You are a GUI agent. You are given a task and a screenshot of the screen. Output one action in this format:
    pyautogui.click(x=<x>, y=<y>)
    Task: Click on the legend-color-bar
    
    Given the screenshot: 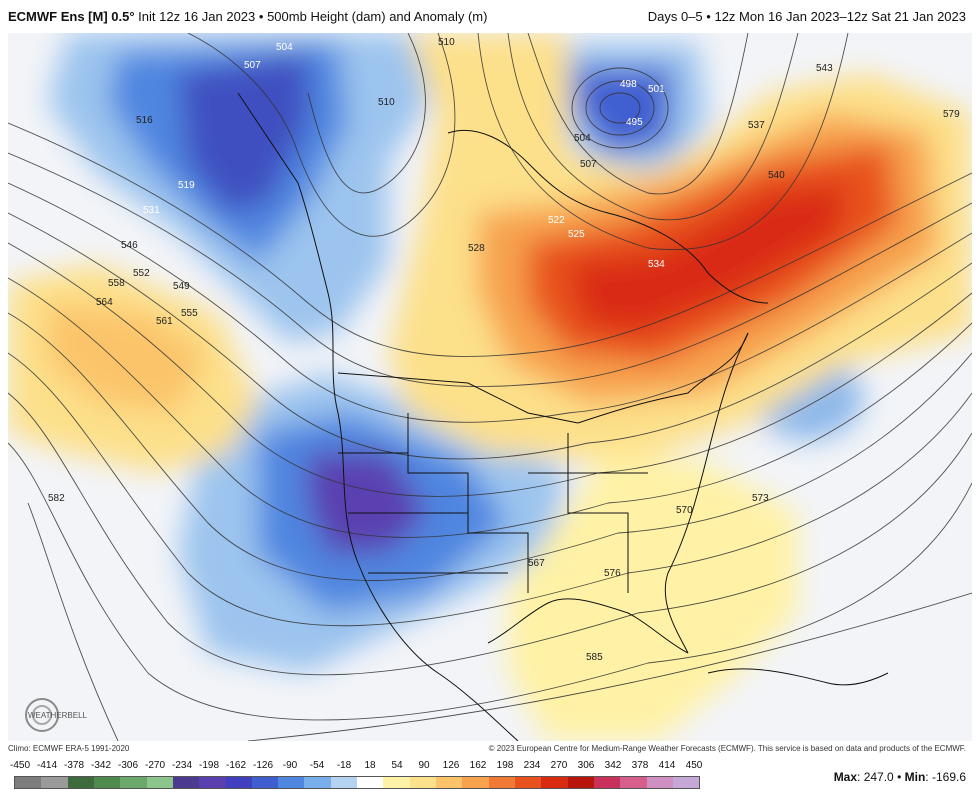 What is the action you would take?
    pyautogui.click(x=357, y=782)
    